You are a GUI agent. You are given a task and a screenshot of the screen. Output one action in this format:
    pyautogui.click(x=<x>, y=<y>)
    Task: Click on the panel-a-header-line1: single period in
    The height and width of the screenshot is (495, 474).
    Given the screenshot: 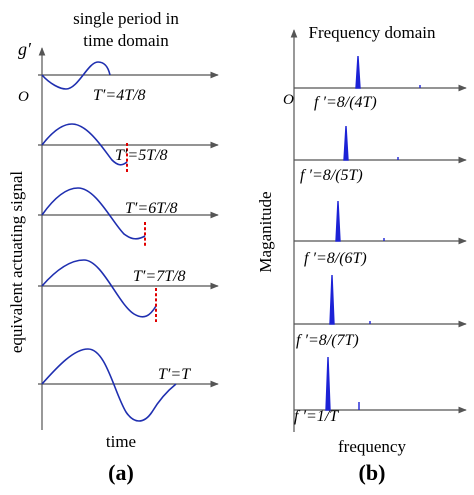 What is the action you would take?
    pyautogui.click(x=126, y=18)
    